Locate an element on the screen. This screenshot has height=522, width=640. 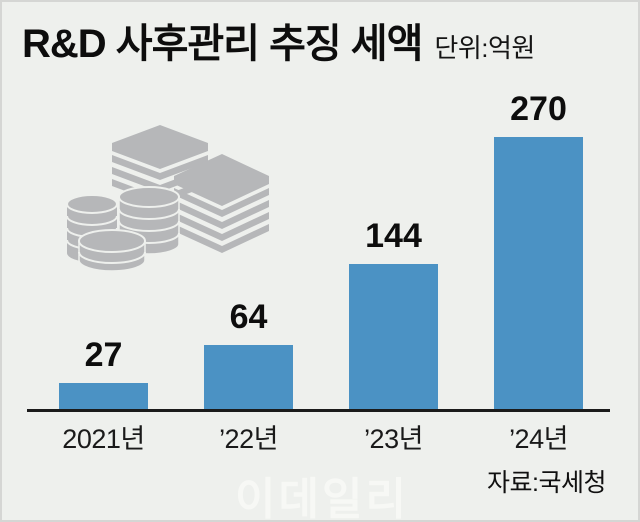
bar-value-label: 144 is located at coordinates (393, 236).